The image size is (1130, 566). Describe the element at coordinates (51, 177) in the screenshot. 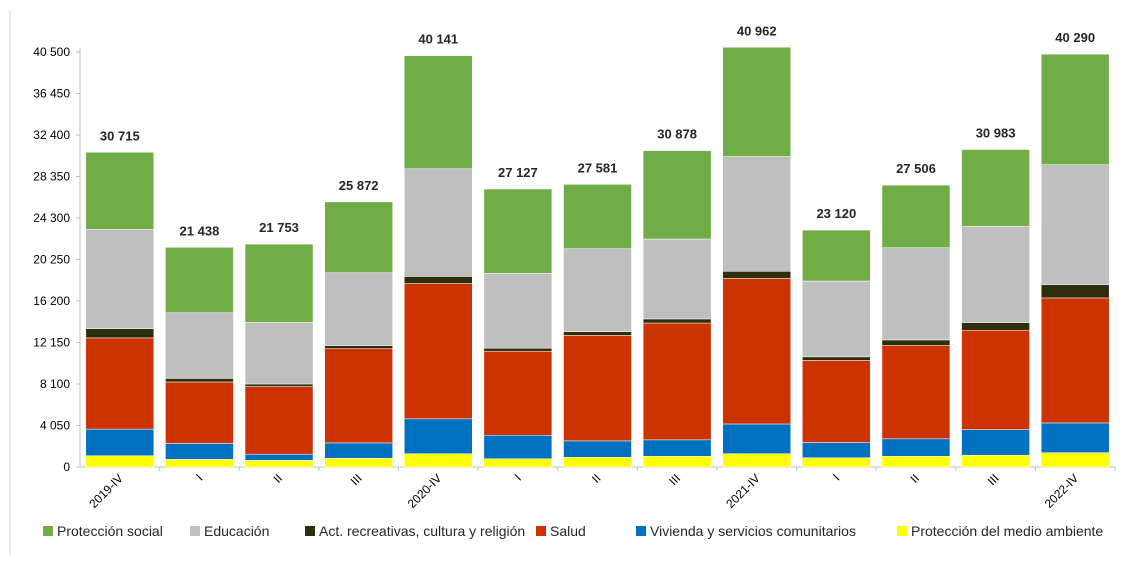

I see `y-tick-label: 28 350` at that location.